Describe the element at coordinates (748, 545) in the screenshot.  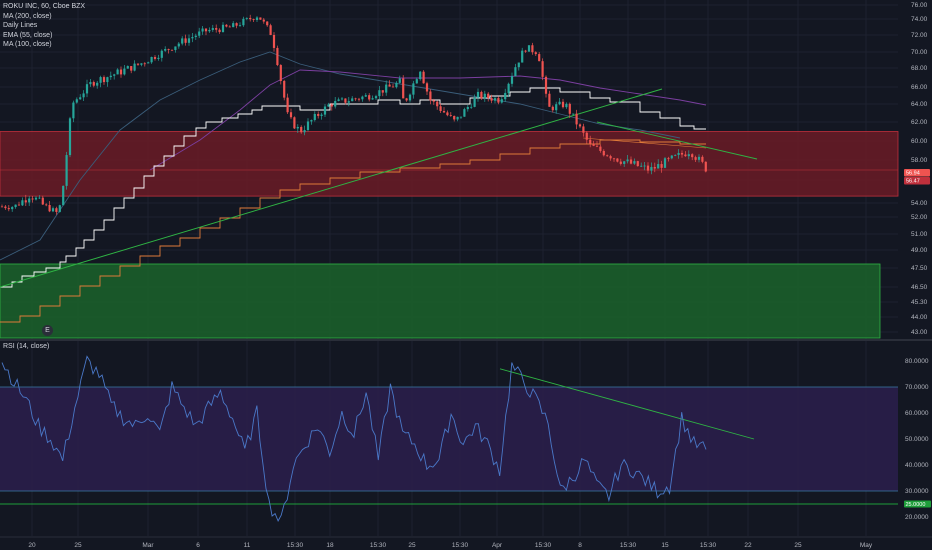
I see `time-tick-label: 22` at that location.